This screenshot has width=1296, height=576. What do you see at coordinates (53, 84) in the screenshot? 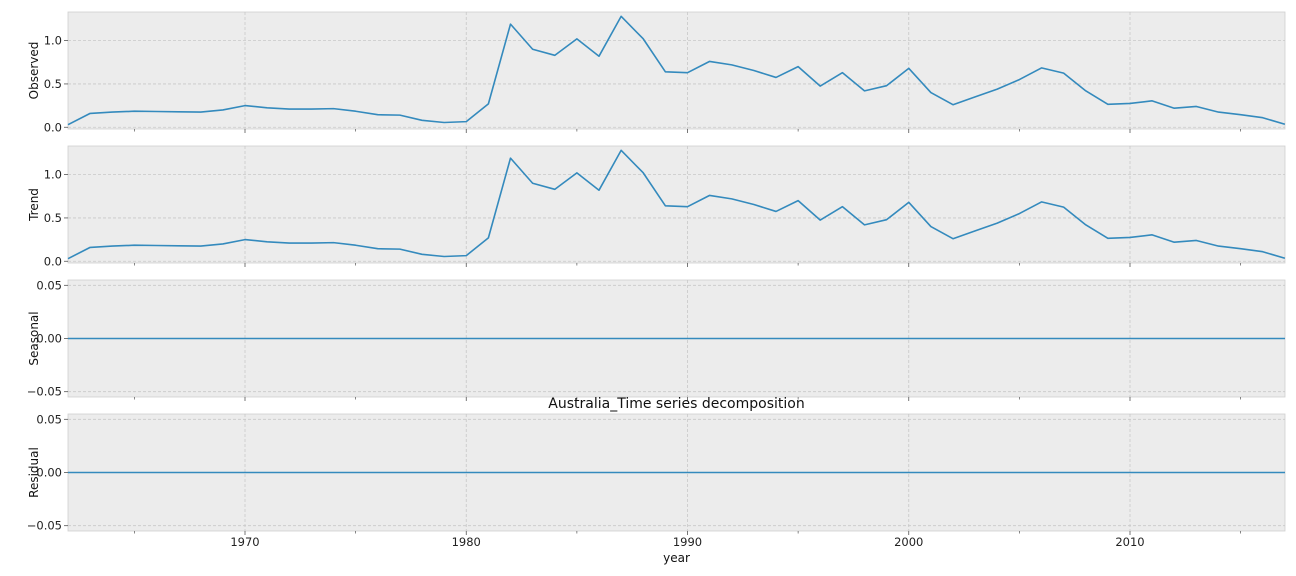
I see `observed-ytick-label-1: 0.5` at bounding box center [53, 84].